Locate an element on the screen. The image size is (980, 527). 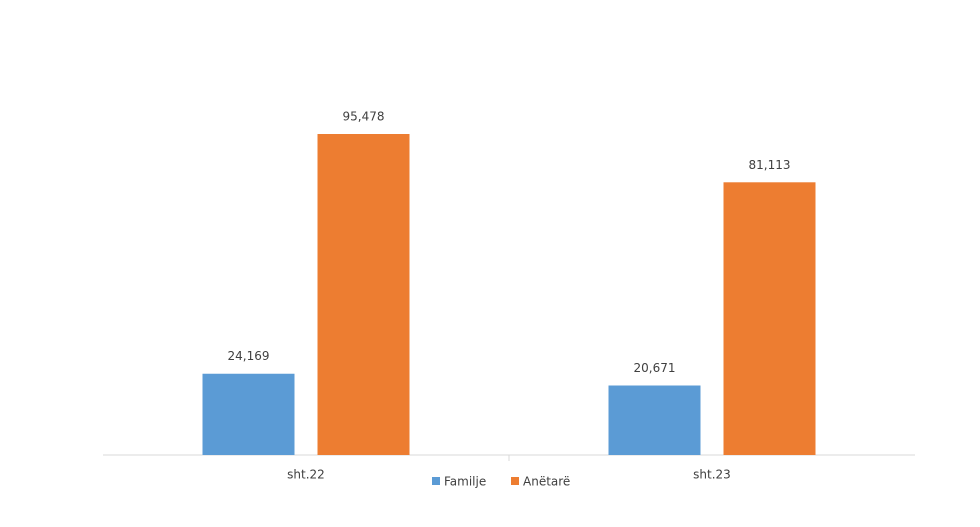
value-label: 81,113 is located at coordinates (770, 165).